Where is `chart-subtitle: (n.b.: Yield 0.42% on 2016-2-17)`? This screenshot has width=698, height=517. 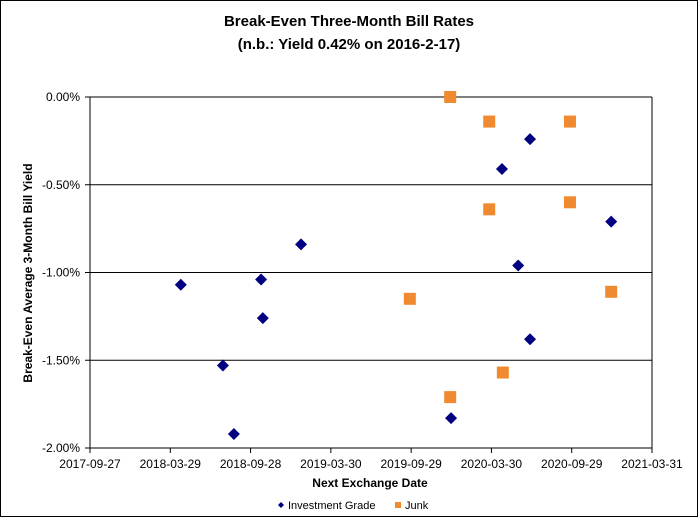 chart-subtitle: (n.b.: Yield 0.42% on 2016-2-17) is located at coordinates (349, 44).